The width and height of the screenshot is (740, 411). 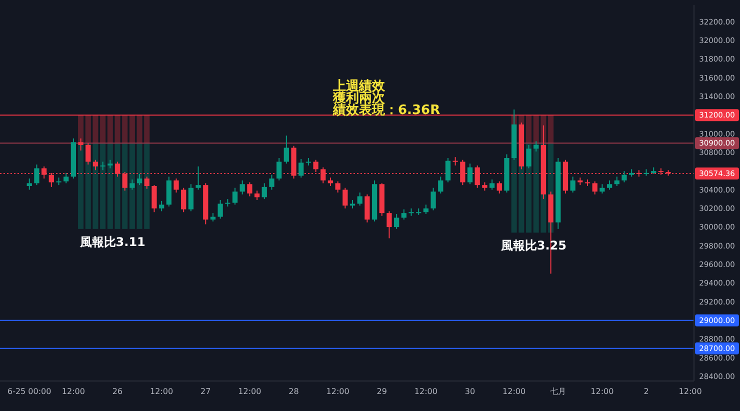 What do you see at coordinates (29, 391) in the screenshot?
I see `x-tick-label: 6-25 00:00` at bounding box center [29, 391].